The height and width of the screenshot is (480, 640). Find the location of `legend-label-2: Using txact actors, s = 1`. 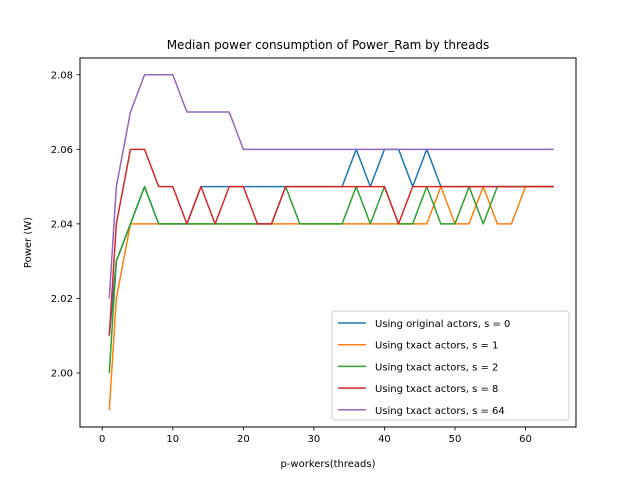

legend-label-2: Using txact actors, s = 1 is located at coordinates (436, 346).